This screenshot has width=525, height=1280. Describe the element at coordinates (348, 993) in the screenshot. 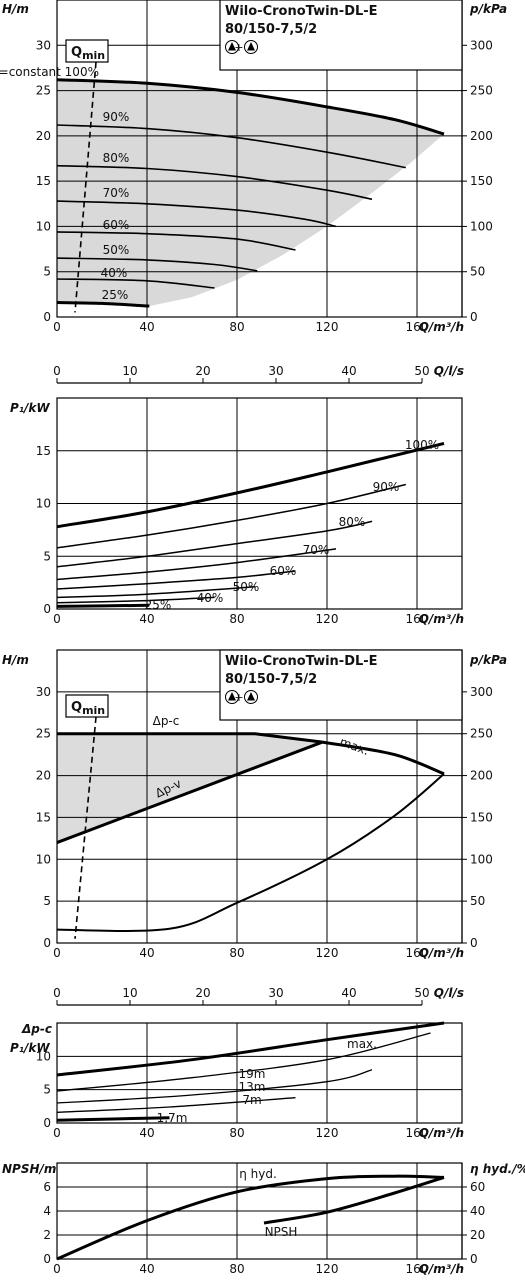

I see `flow-tick-label: 40` at that location.